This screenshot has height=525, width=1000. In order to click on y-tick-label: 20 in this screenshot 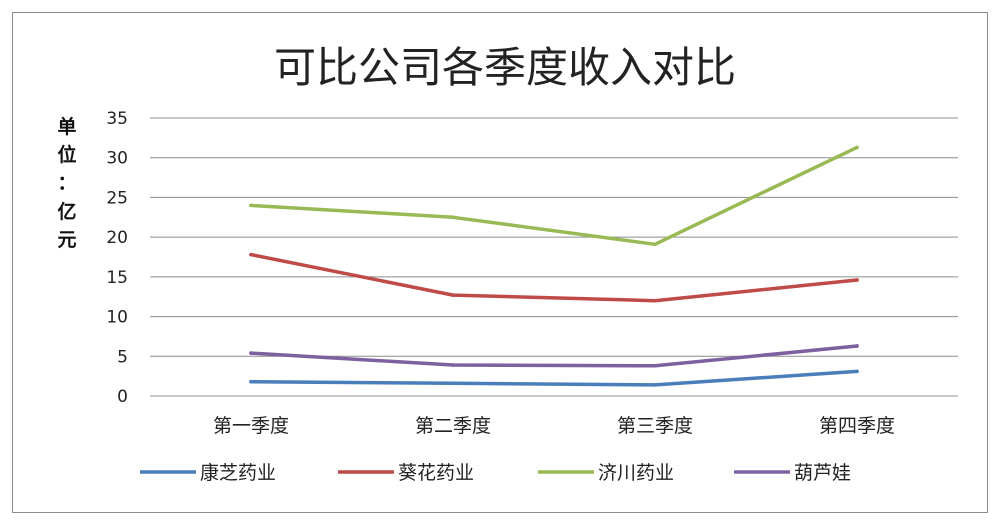, I will do `click(117, 238)`.